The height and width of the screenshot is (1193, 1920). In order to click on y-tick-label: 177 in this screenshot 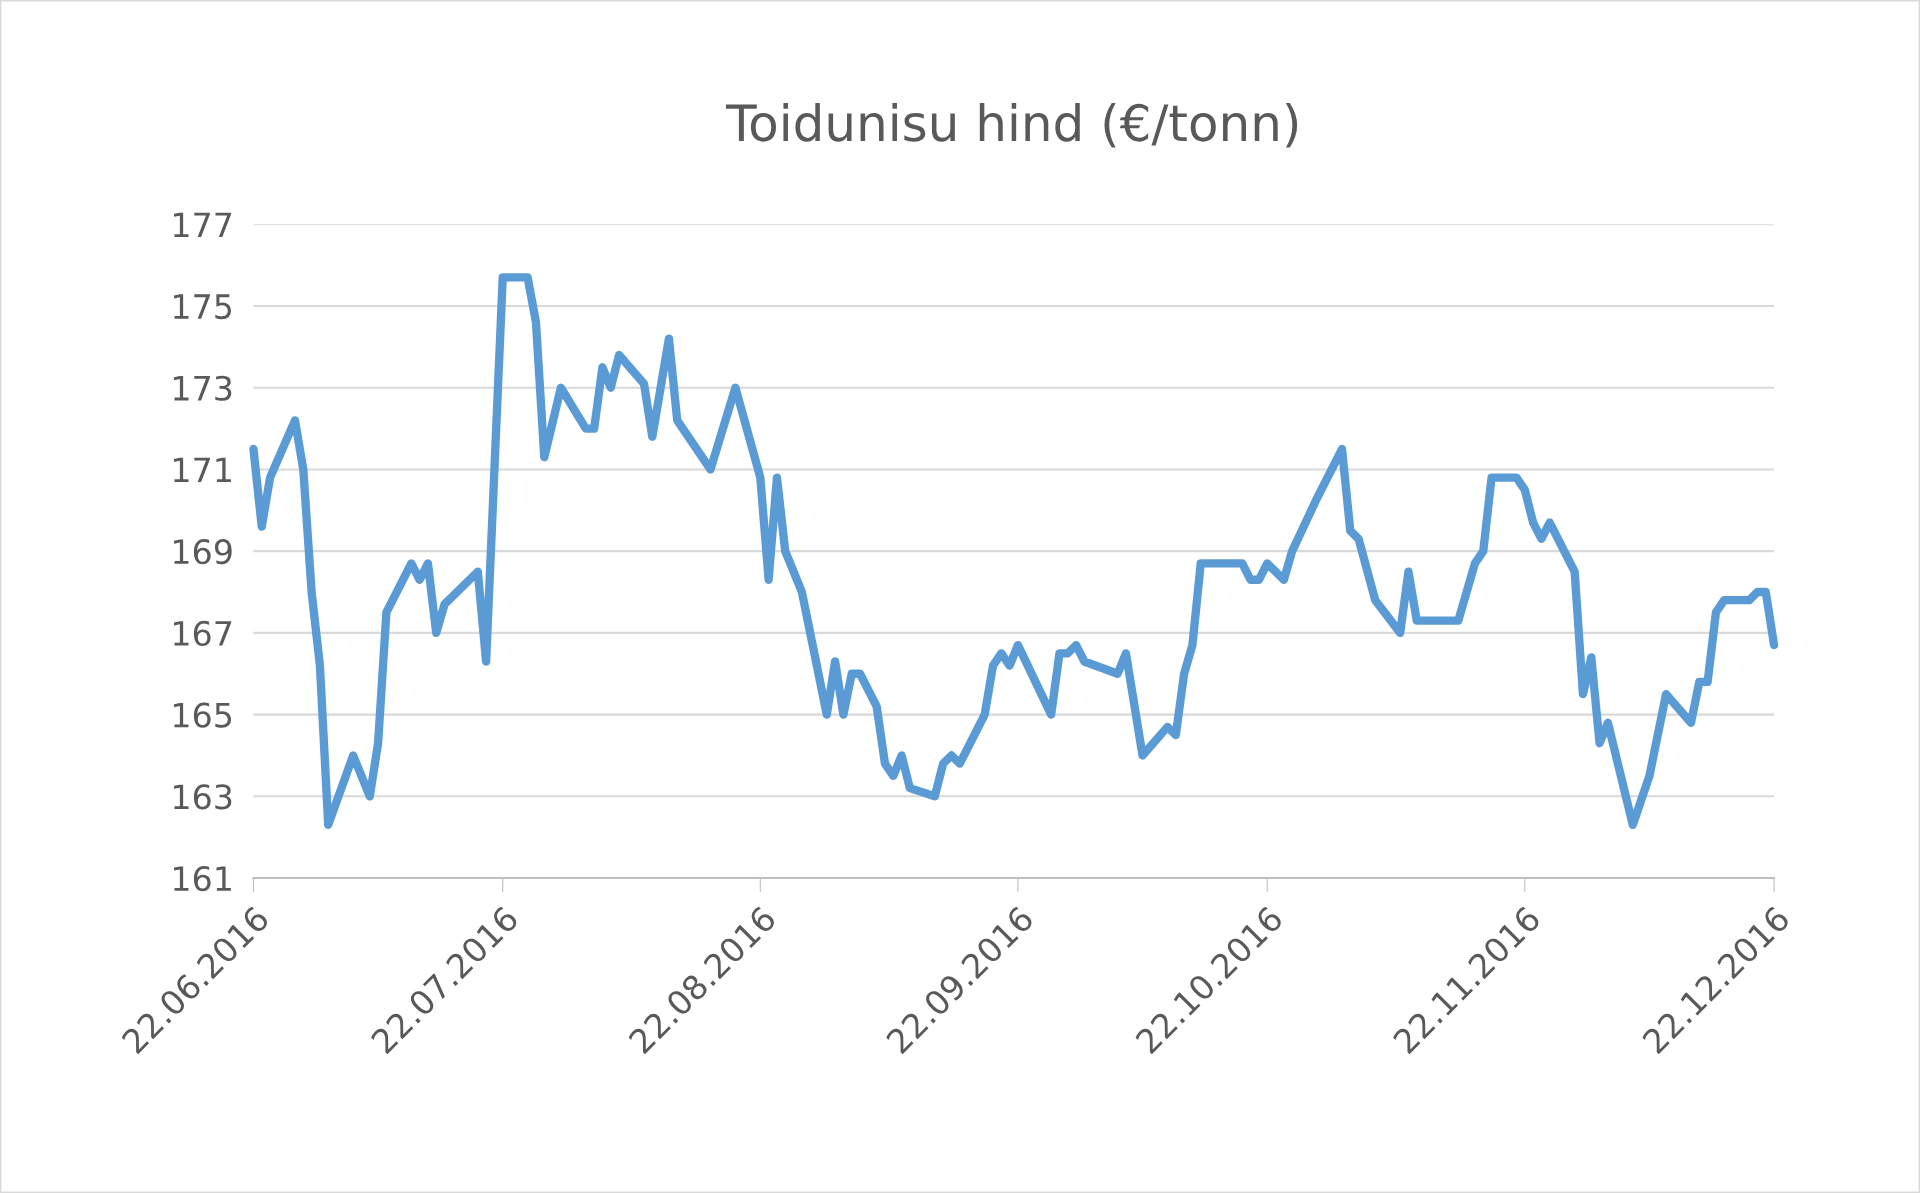, I will do `click(203, 224)`.